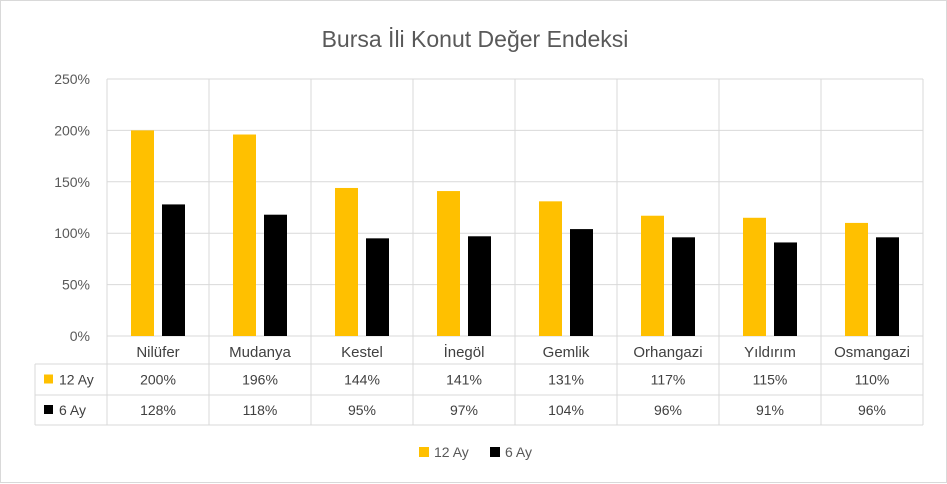  Describe the element at coordinates (475, 452) in the screenshot. I see `legend: 12 Ay 6 Ay` at that location.